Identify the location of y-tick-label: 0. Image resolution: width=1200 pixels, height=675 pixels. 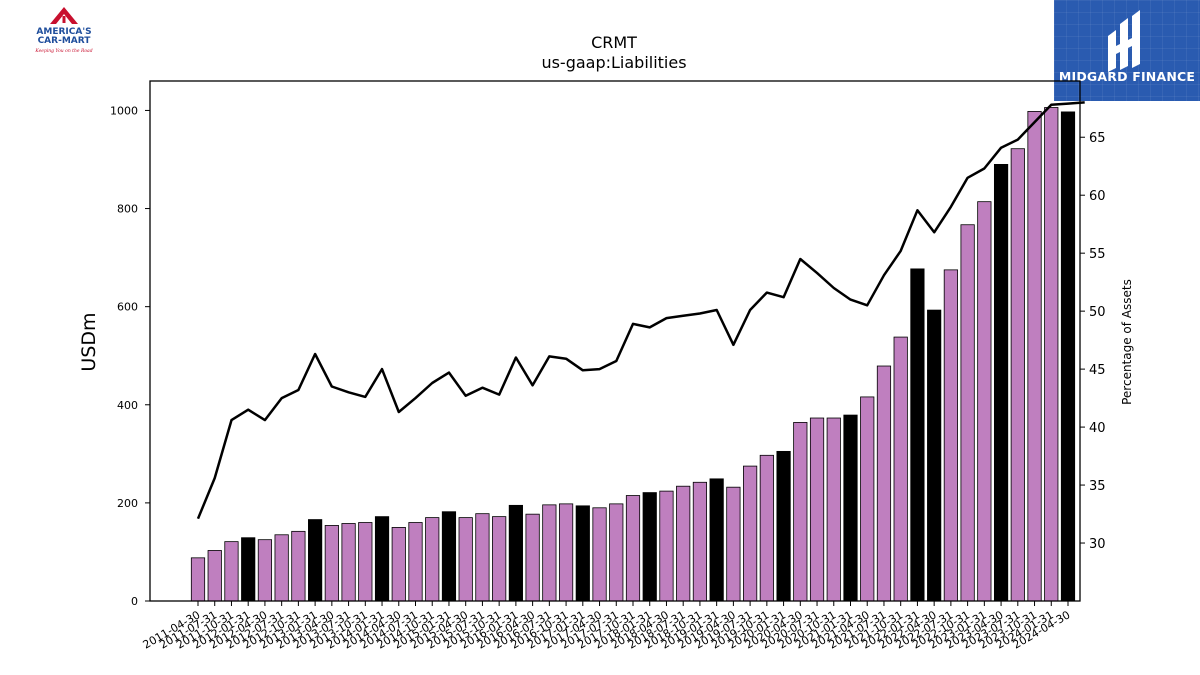
(134, 601).